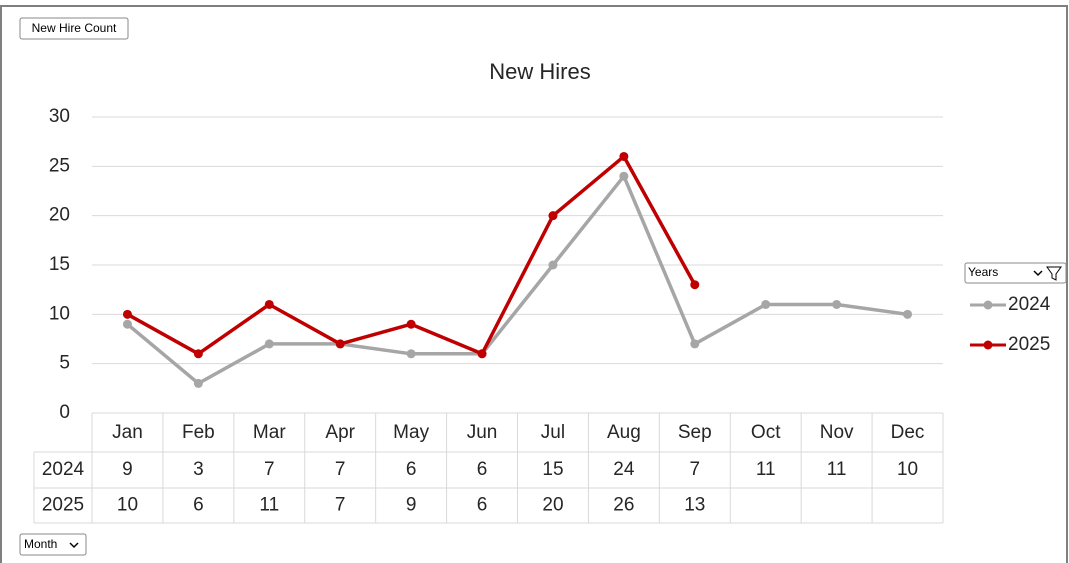 This screenshot has width=1069, height=563. Describe the element at coordinates (553, 432) in the screenshot. I see `x-tick-label: Jul` at that location.